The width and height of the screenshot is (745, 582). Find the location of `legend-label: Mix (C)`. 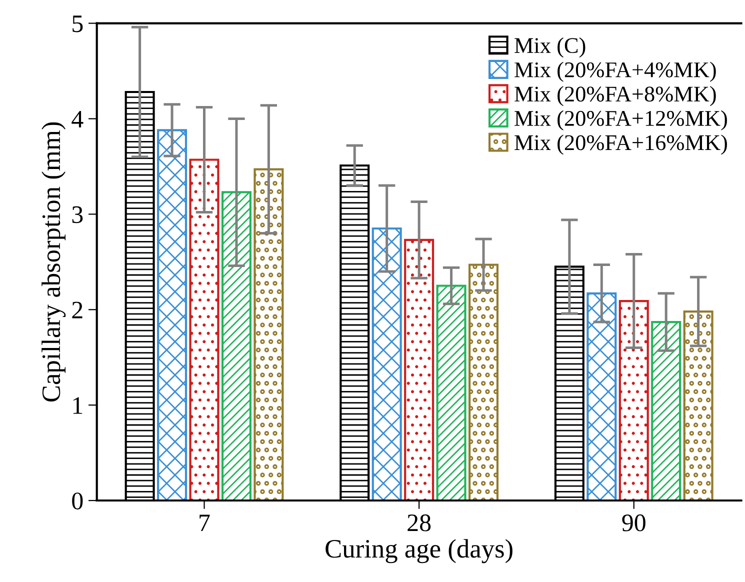

legend-label: Mix (C) is located at coordinates (550, 47).